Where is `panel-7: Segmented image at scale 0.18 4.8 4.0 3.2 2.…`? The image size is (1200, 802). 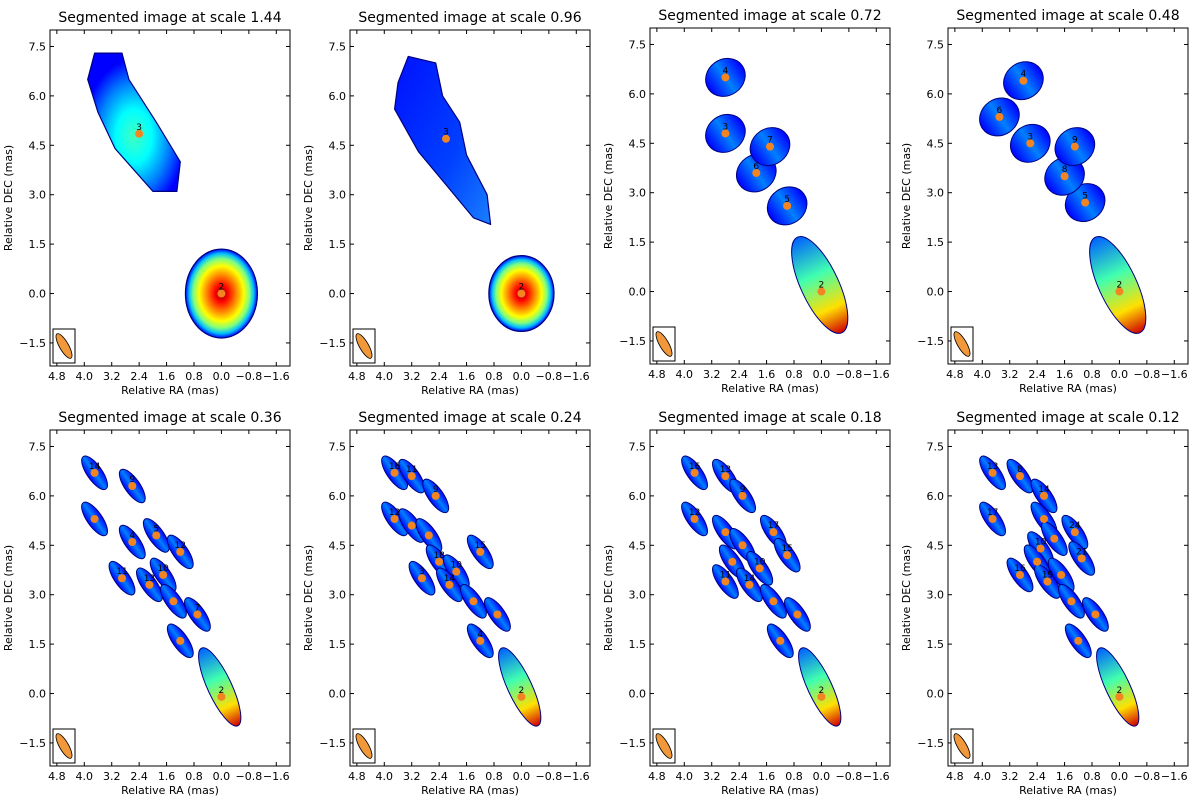 panel-7: Segmented image at scale 0.18 4.8 4.0 3.2 2.… is located at coordinates (746, 603).